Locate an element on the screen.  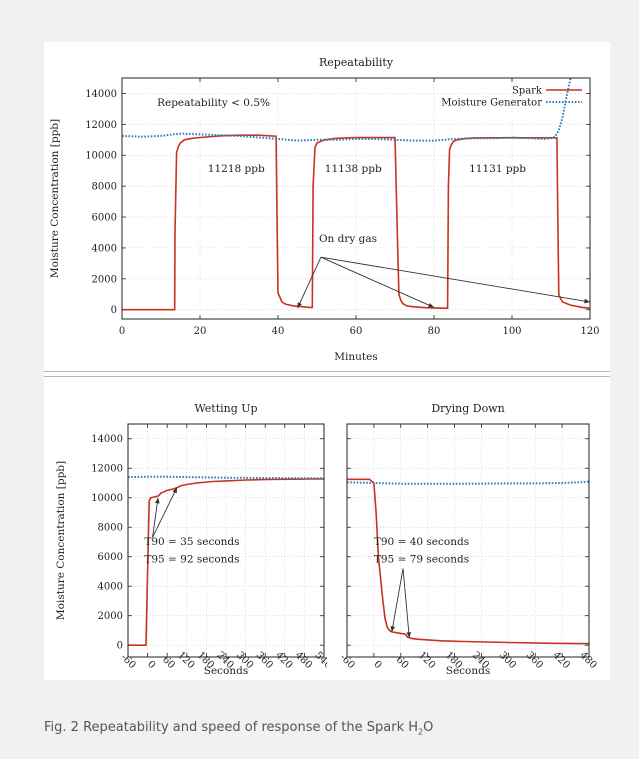
caption-subscript: 2 is located at coordinates (421, 732).